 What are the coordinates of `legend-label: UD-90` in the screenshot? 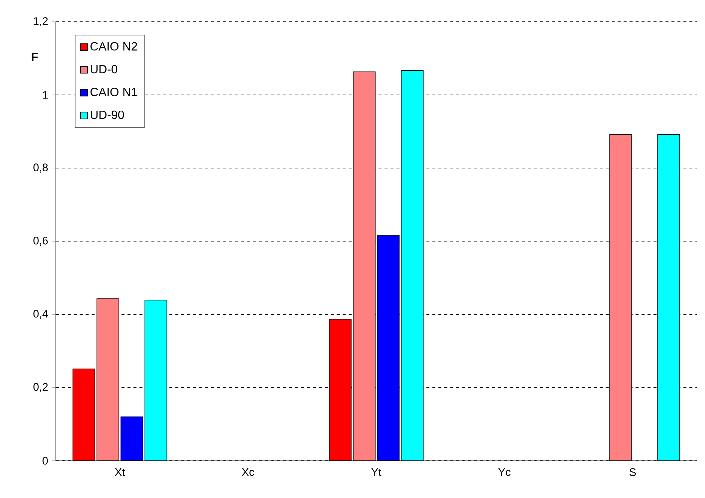 It's located at (107, 115).